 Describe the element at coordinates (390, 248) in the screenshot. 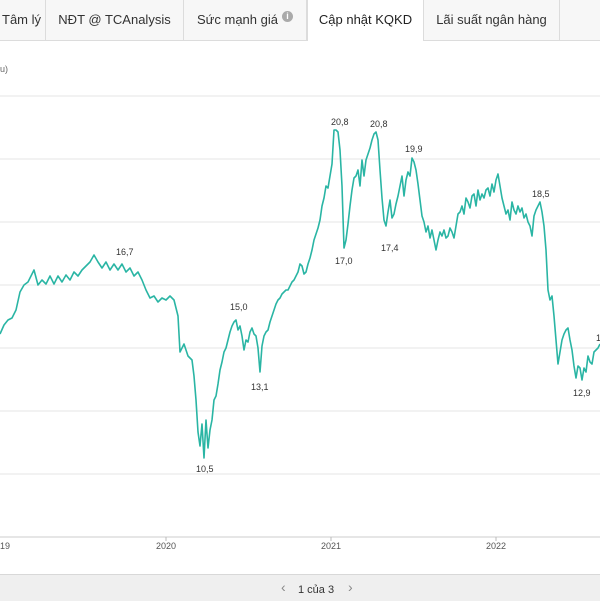

I see `data-label: 17,4` at that location.